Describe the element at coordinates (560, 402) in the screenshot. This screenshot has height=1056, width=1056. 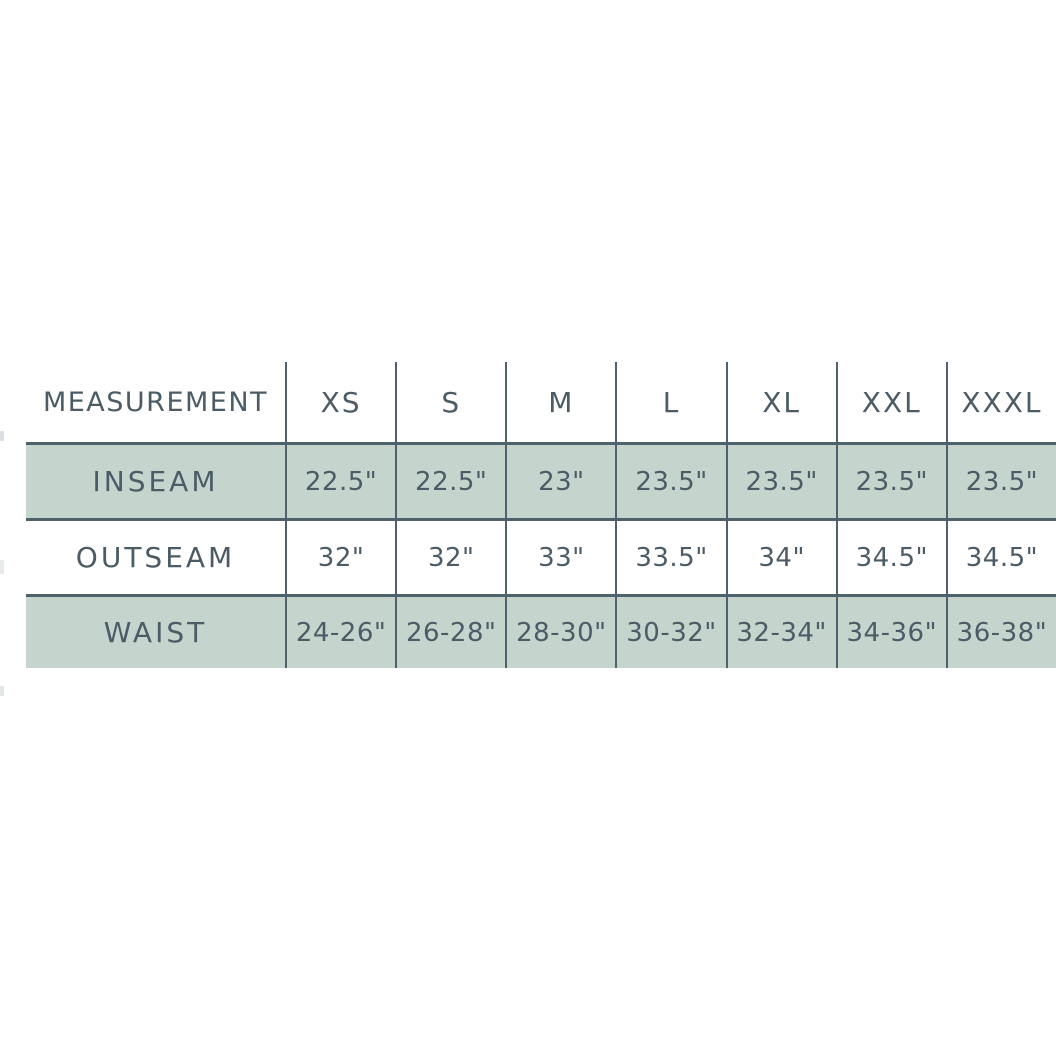
I see `column-header-m: M` at that location.